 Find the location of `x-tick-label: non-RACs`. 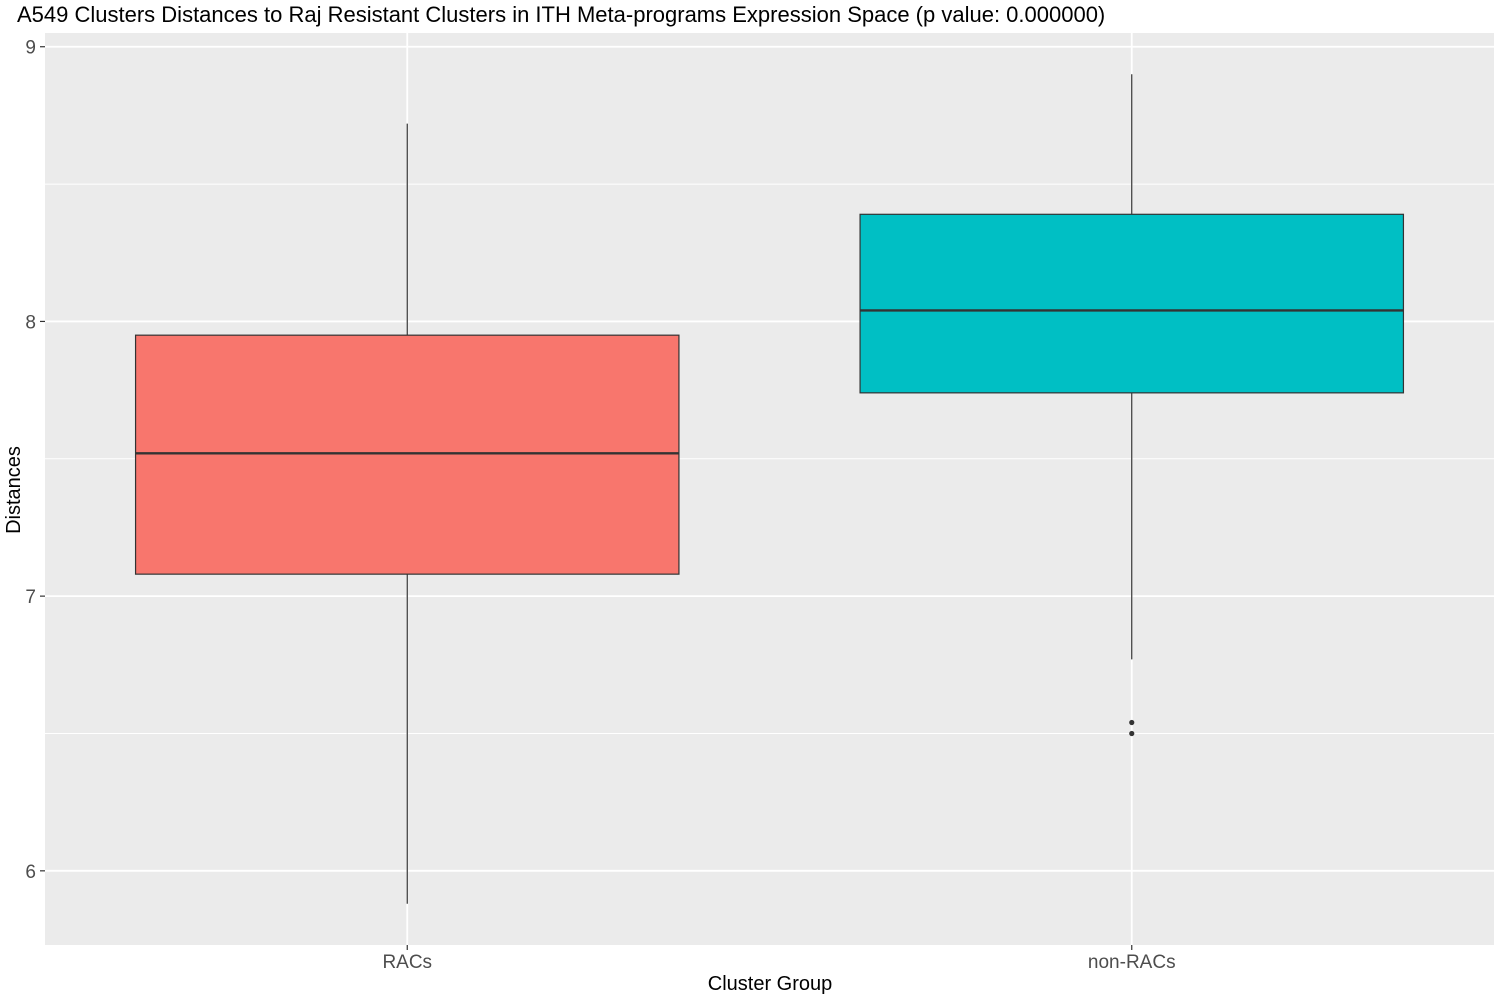

x-tick-label: non-RACs is located at coordinates (1132, 962).